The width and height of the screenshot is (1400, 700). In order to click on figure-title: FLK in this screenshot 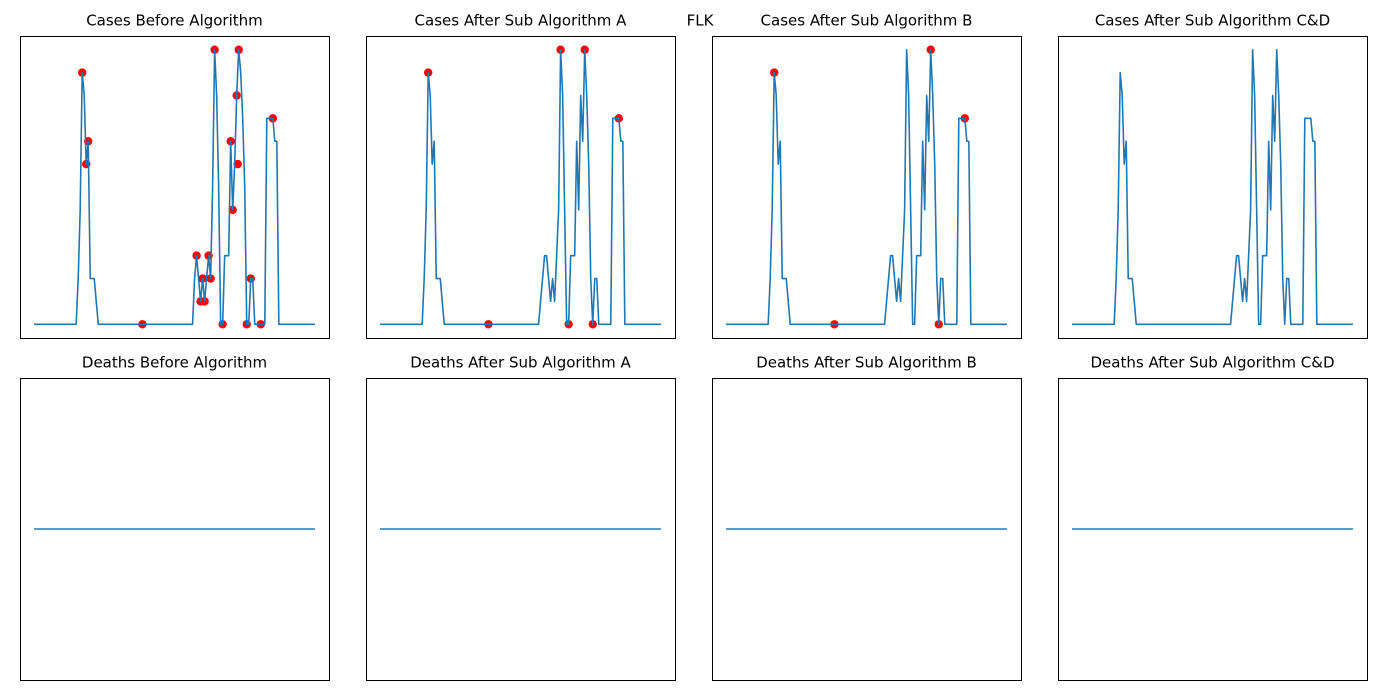, I will do `click(701, 21)`.